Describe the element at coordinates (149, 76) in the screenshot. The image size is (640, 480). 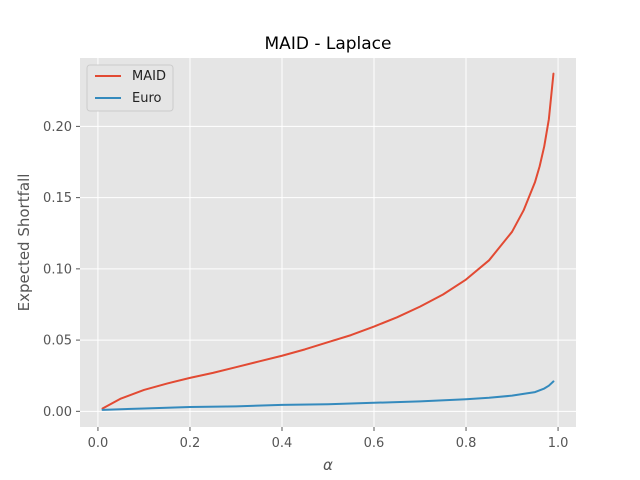
I see `legend-label-maid: MAID` at that location.